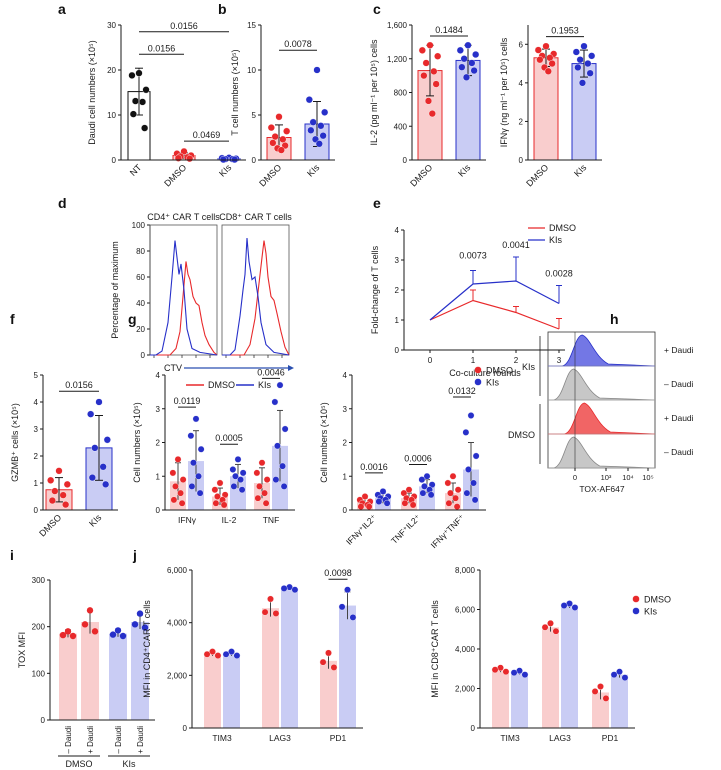 The image size is (721, 770). Describe the element at coordinates (448, 531) in the screenshot. I see `x-category-label: IFNγ⁺TNF⁺` at that location.